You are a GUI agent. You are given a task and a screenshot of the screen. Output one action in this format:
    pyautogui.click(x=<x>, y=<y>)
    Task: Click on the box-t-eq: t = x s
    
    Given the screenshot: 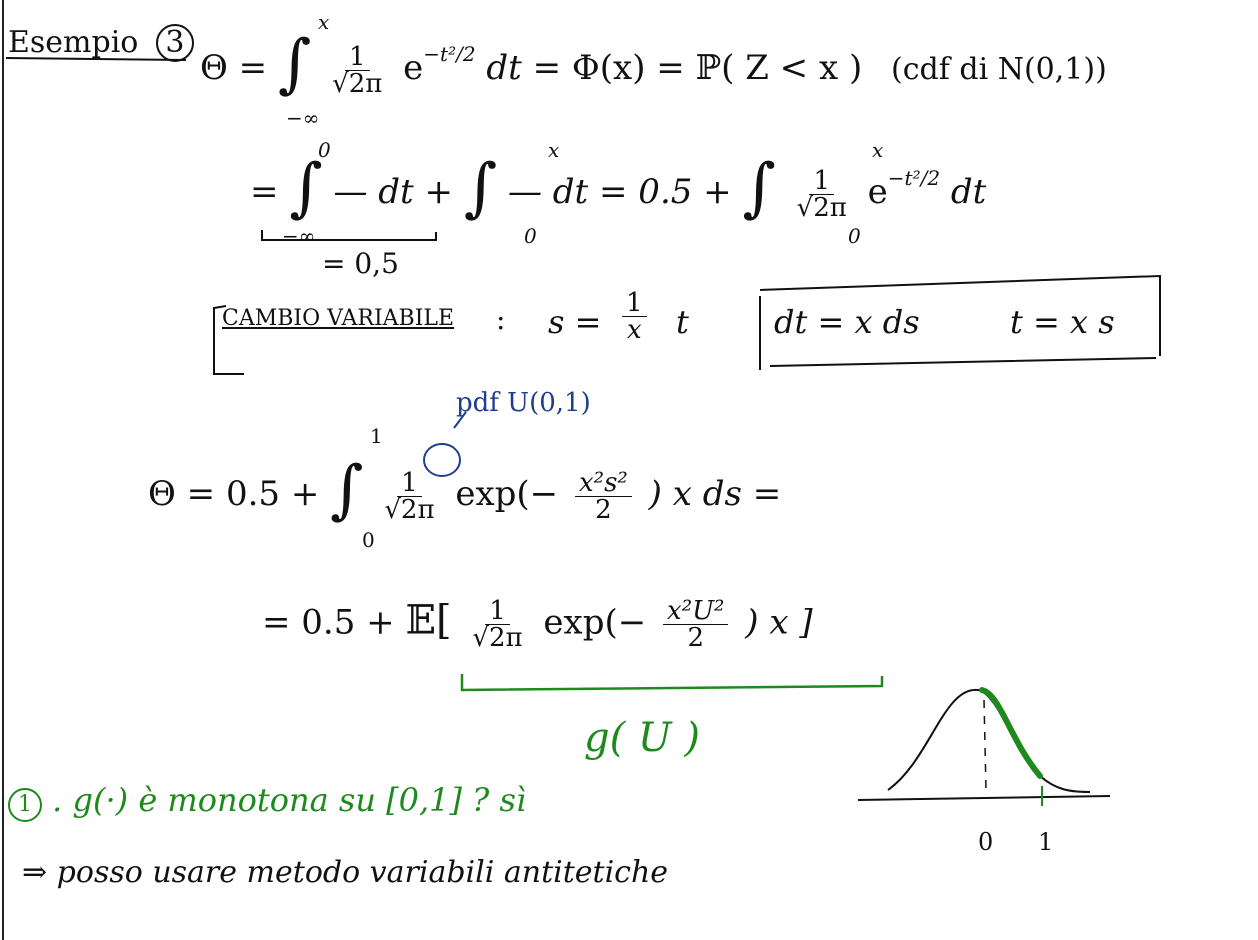 What is the action you would take?
    pyautogui.click(x=1062, y=322)
    